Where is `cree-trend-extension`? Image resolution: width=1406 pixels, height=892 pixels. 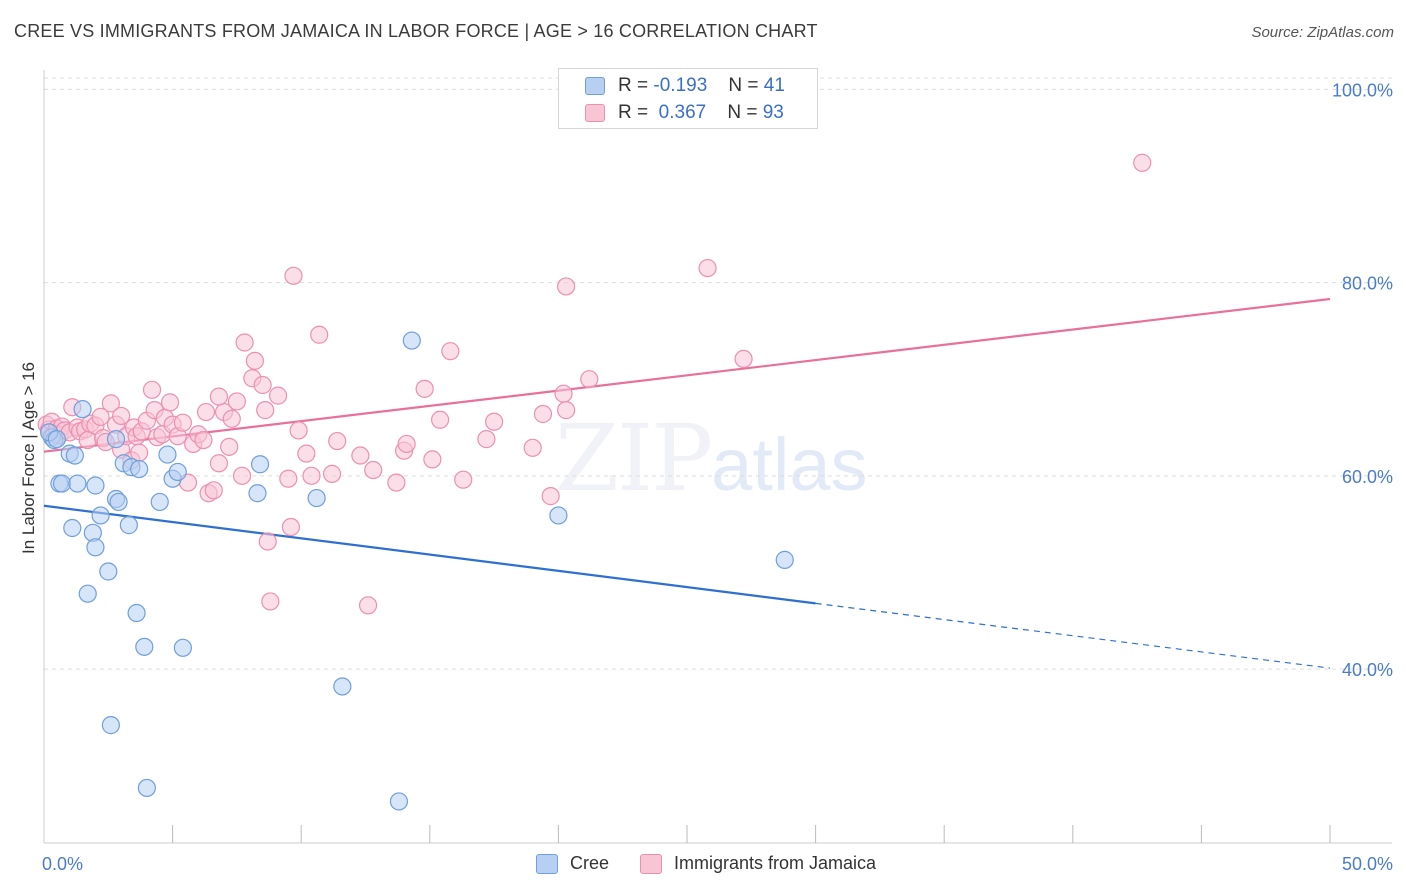 cree-trend-extension is located at coordinates (1073, 635).